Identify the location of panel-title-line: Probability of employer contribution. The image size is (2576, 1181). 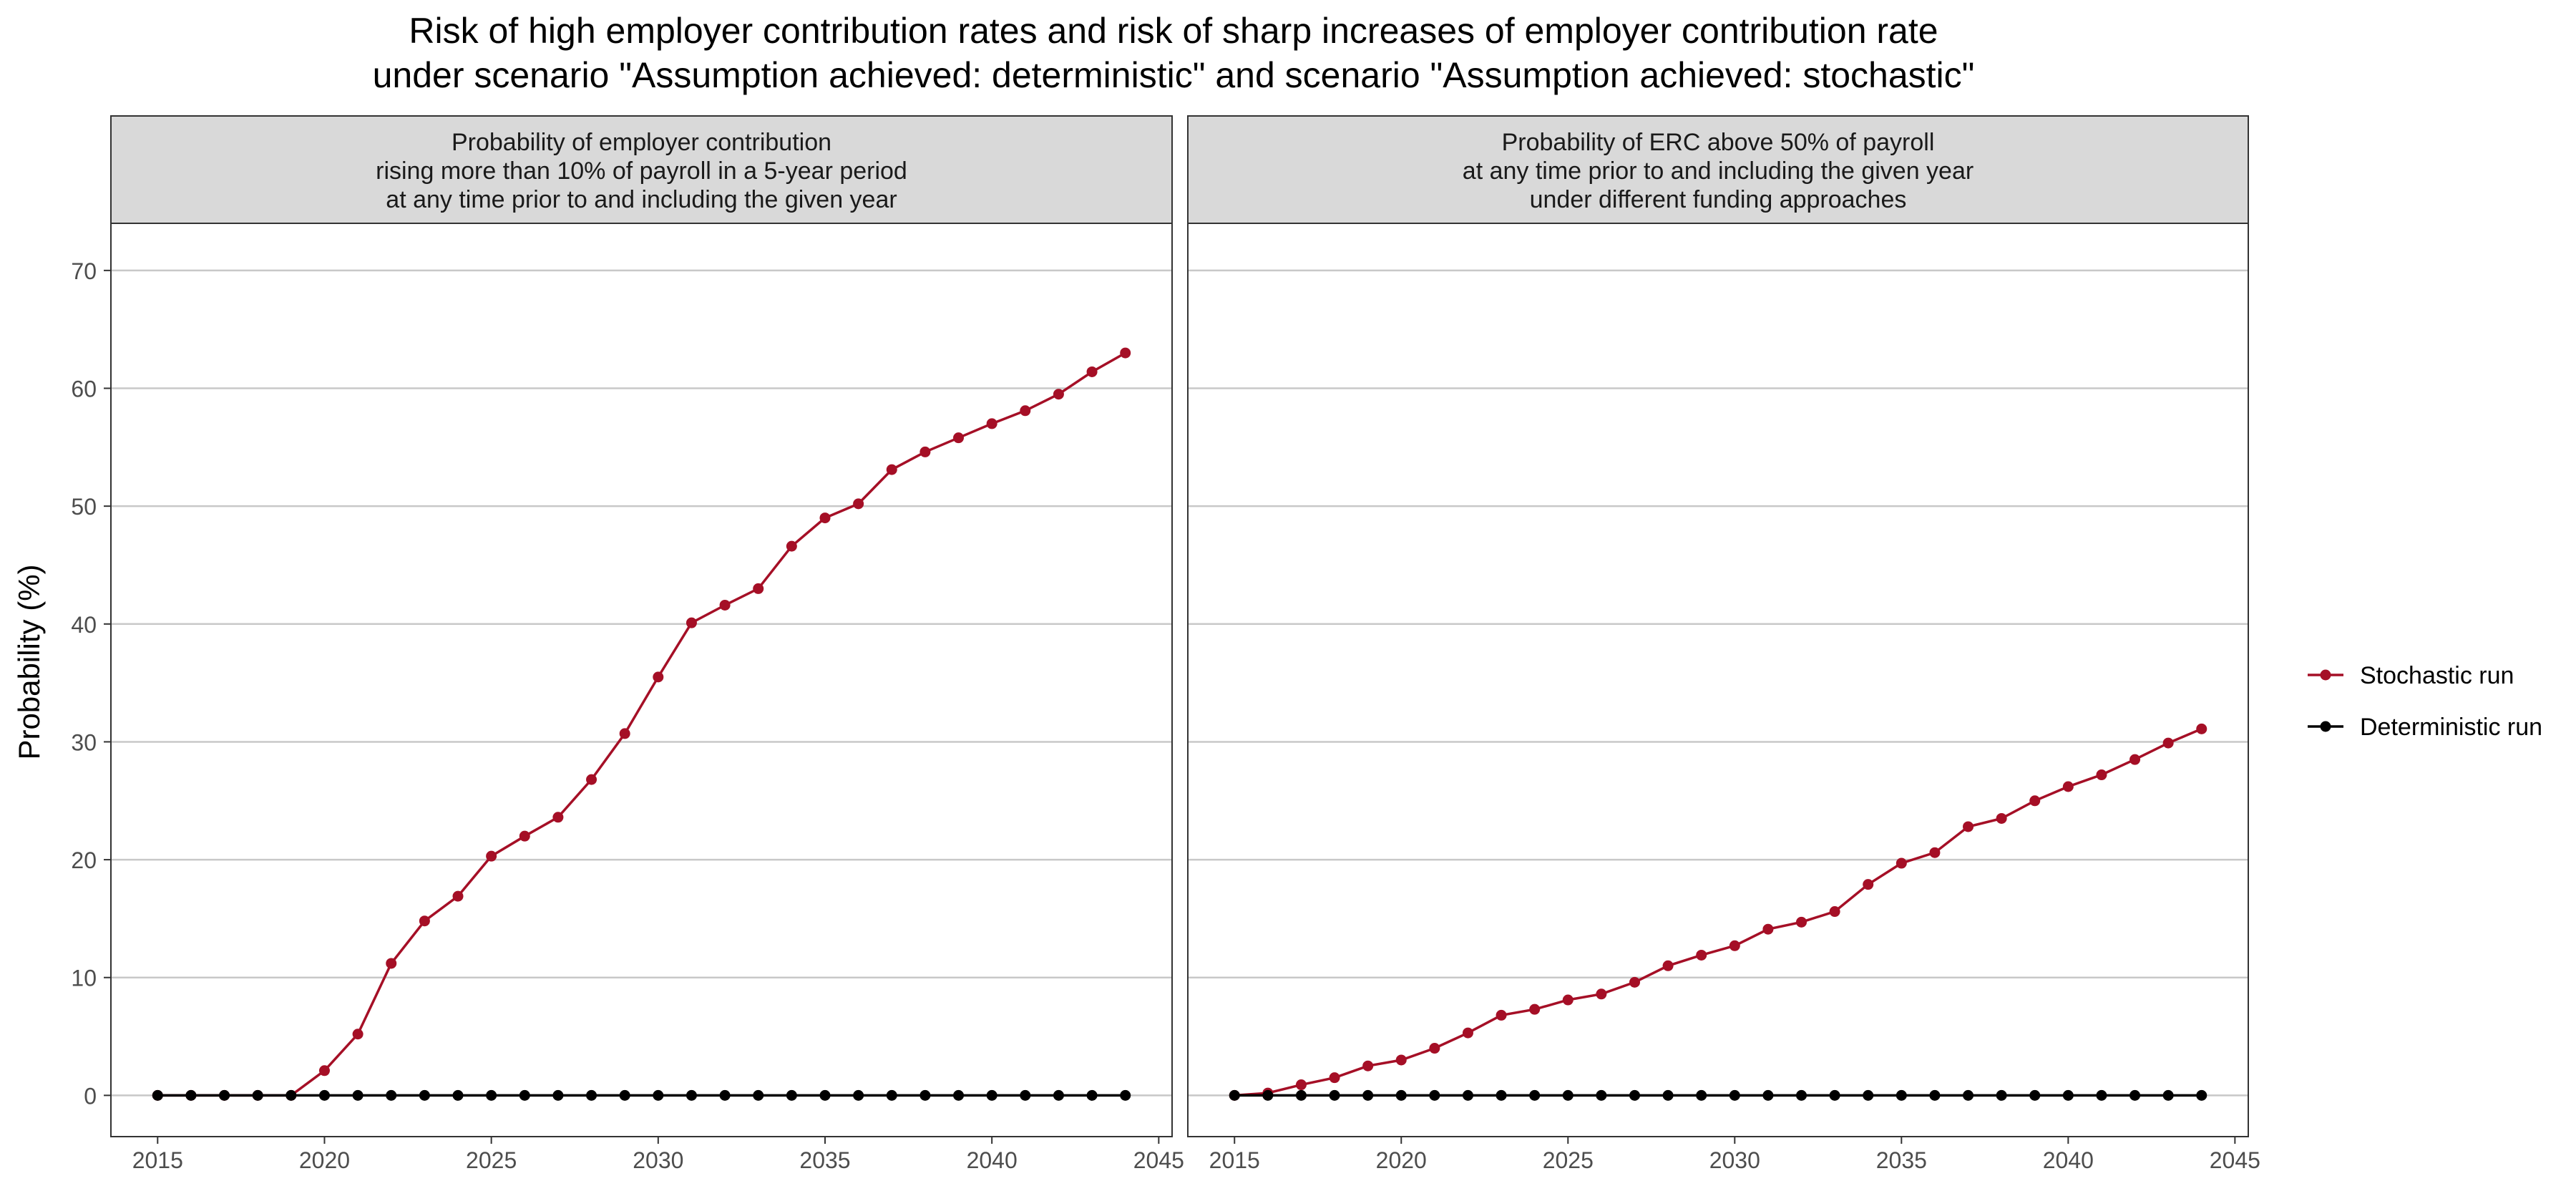
(641, 142).